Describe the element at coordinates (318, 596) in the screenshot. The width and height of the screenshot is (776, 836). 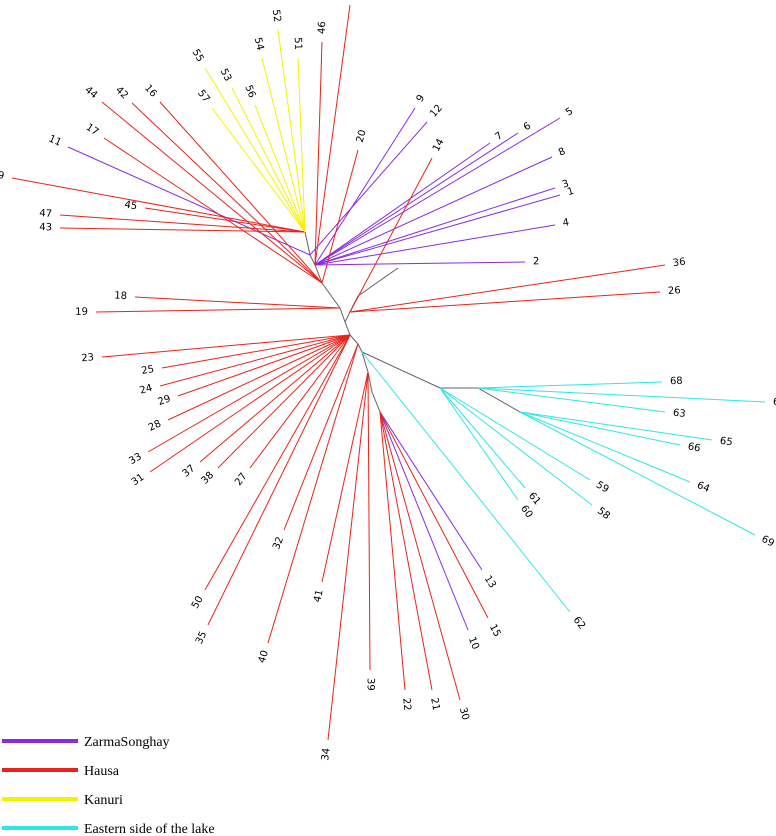
I see `leaf-label-41: 41` at that location.